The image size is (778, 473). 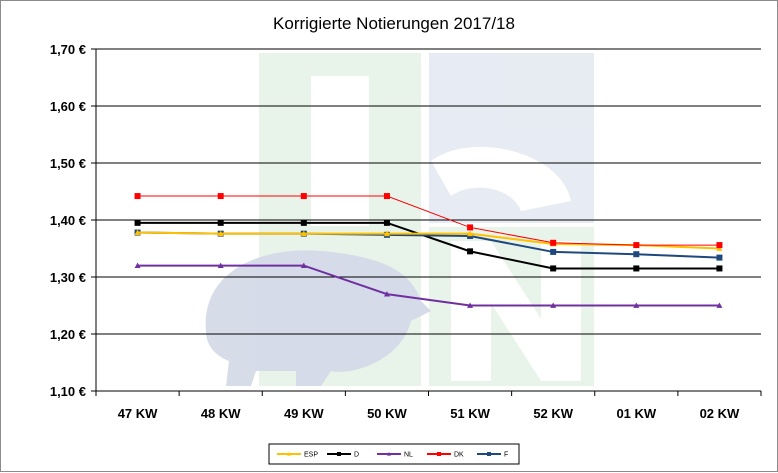 I want to click on x-tick-label: 01 KW, so click(x=636, y=413).